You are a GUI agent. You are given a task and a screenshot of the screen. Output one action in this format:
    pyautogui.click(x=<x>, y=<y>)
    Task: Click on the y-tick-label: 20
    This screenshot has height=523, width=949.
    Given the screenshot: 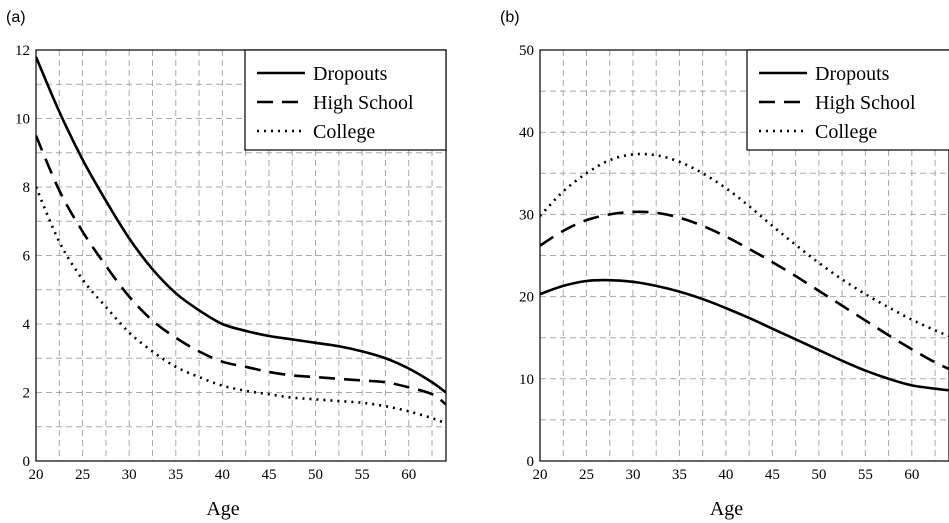 What is the action you would take?
    pyautogui.click(x=526, y=298)
    